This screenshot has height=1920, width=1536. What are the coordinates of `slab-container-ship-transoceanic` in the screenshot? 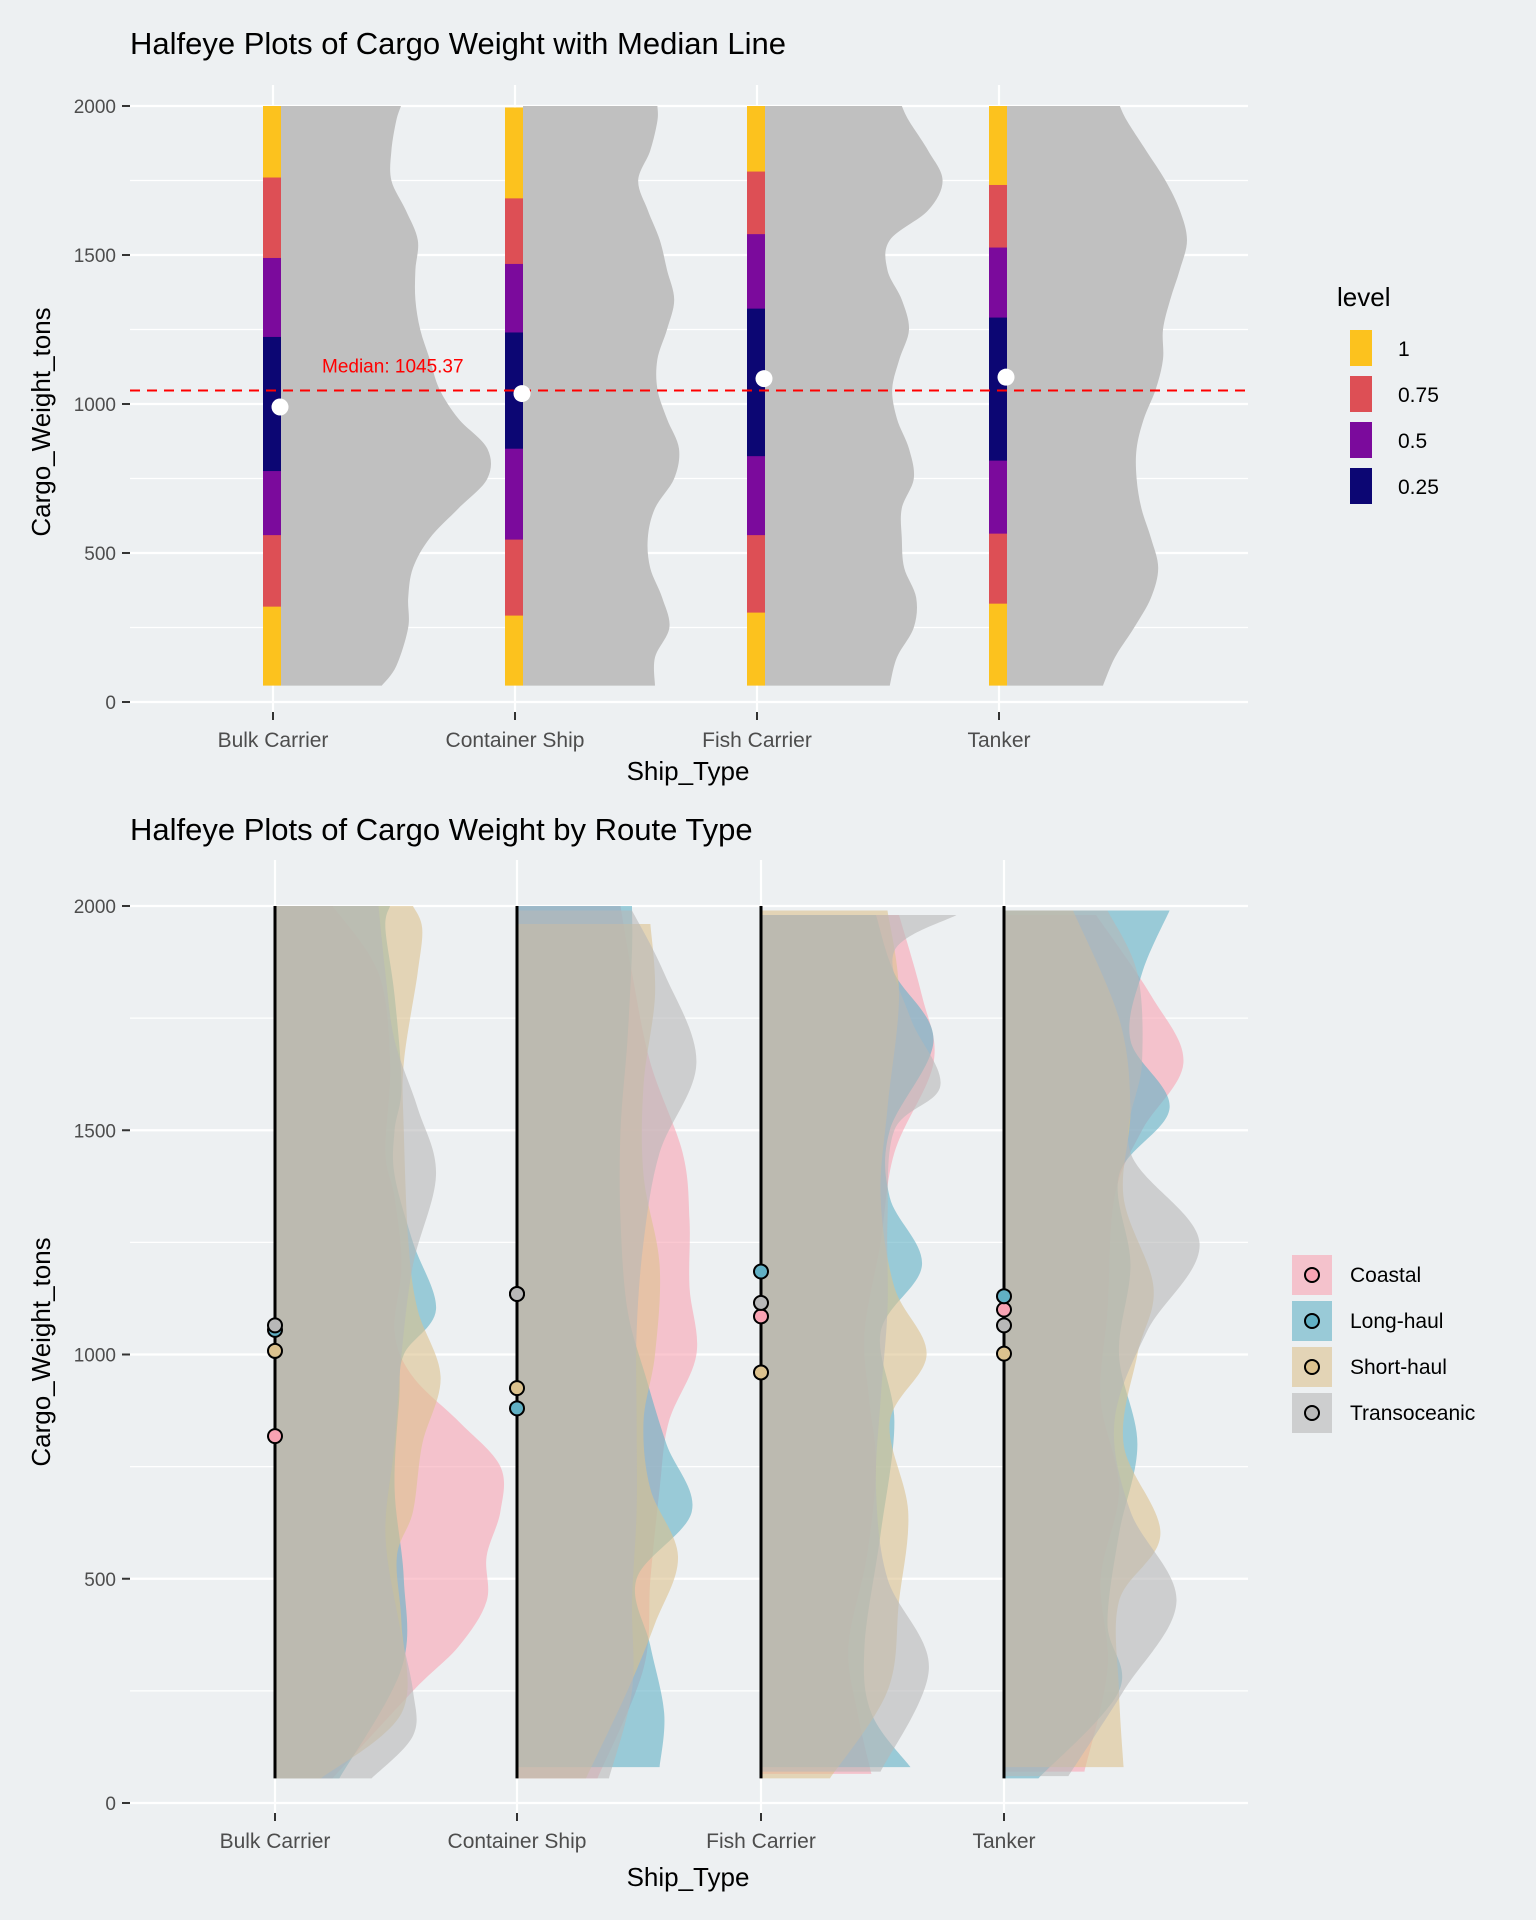 It's located at (607, 1344).